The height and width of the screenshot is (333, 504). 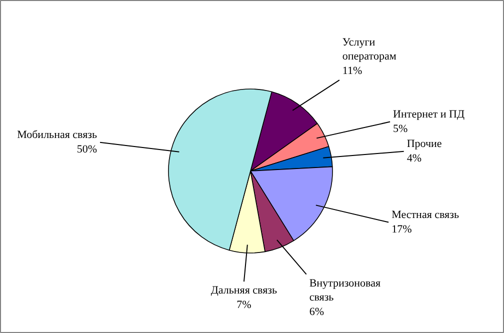 I want to click on data-label: 50%, so click(x=87, y=150).